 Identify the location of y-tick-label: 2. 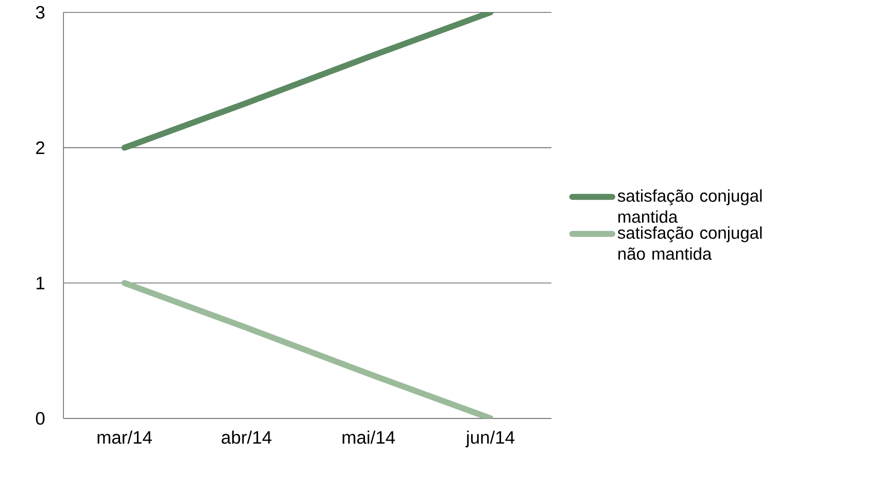
(40, 148).